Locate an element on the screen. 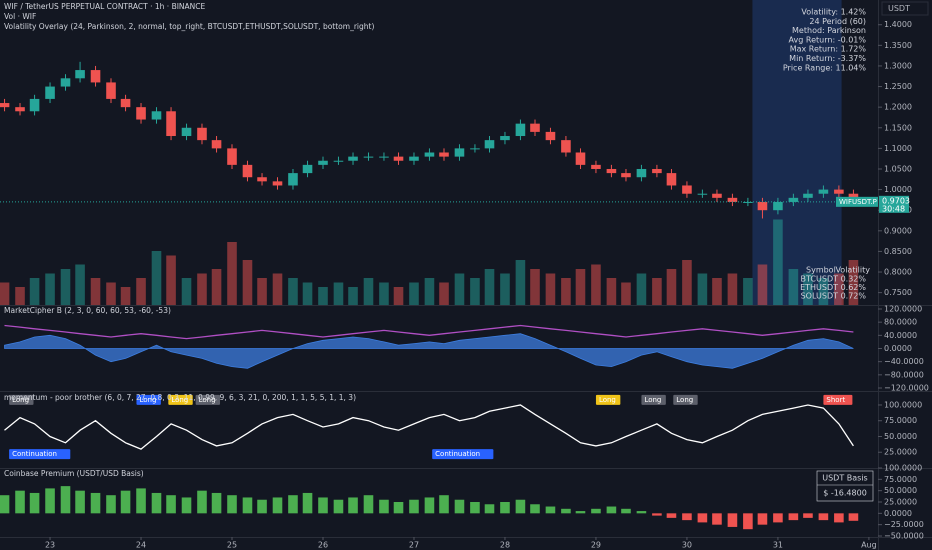  signal-label: Long is located at coordinates (684, 400).